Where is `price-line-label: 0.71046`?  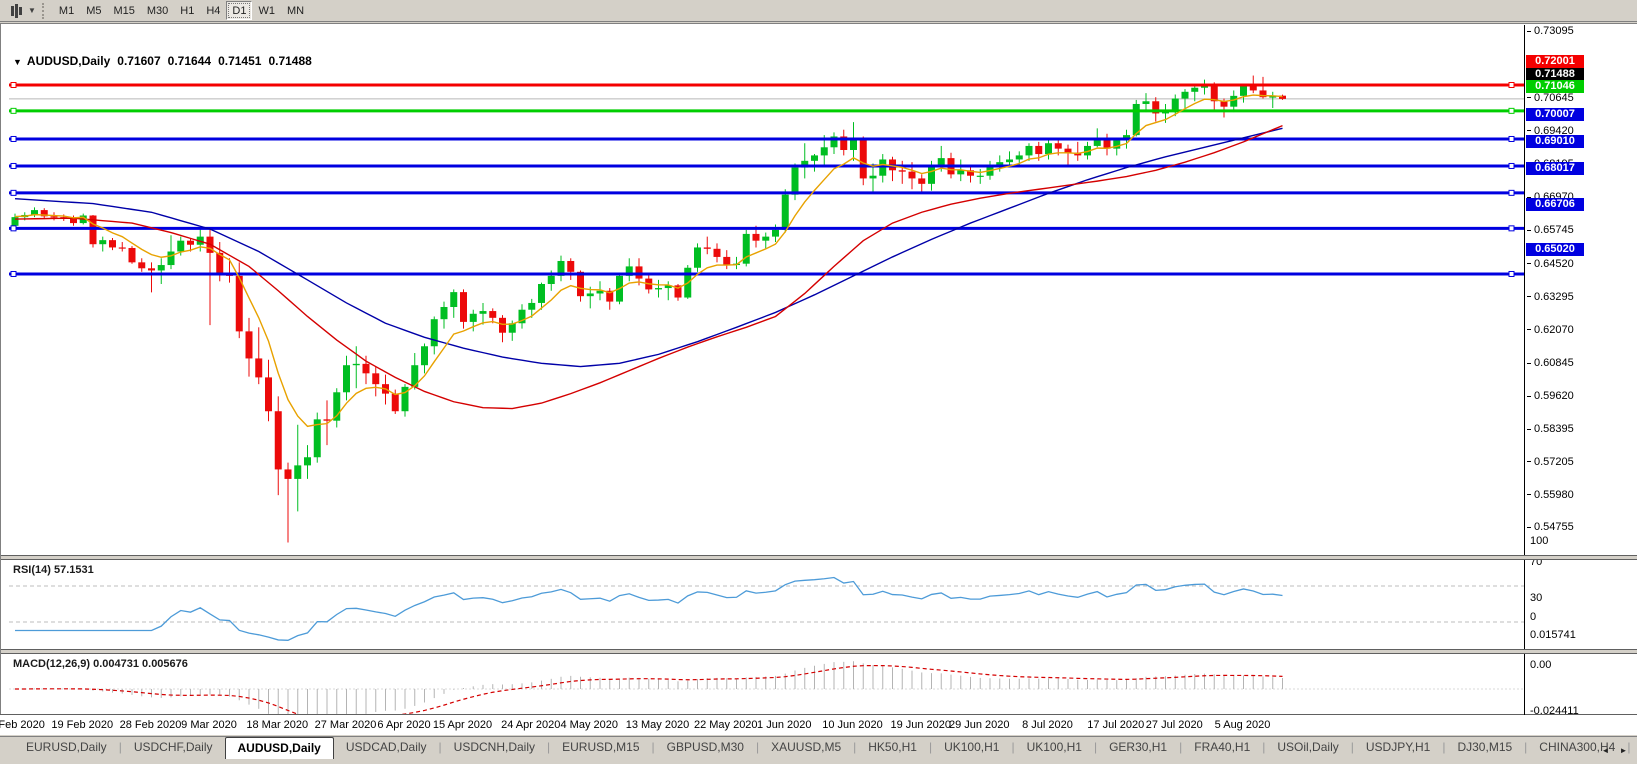 price-line-label: 0.71046 is located at coordinates (1555, 87).